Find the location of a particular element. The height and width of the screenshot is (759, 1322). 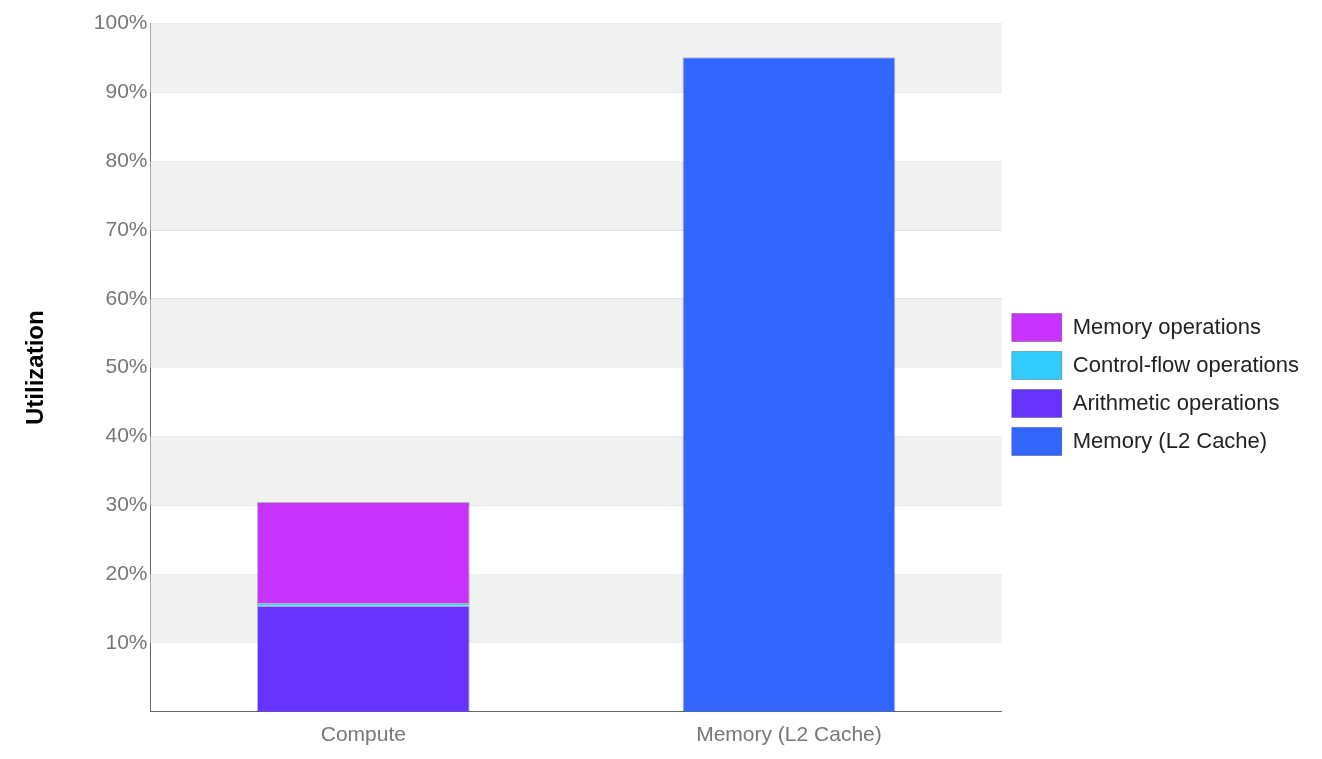

y-tick-label: 100% is located at coordinates (120, 22).